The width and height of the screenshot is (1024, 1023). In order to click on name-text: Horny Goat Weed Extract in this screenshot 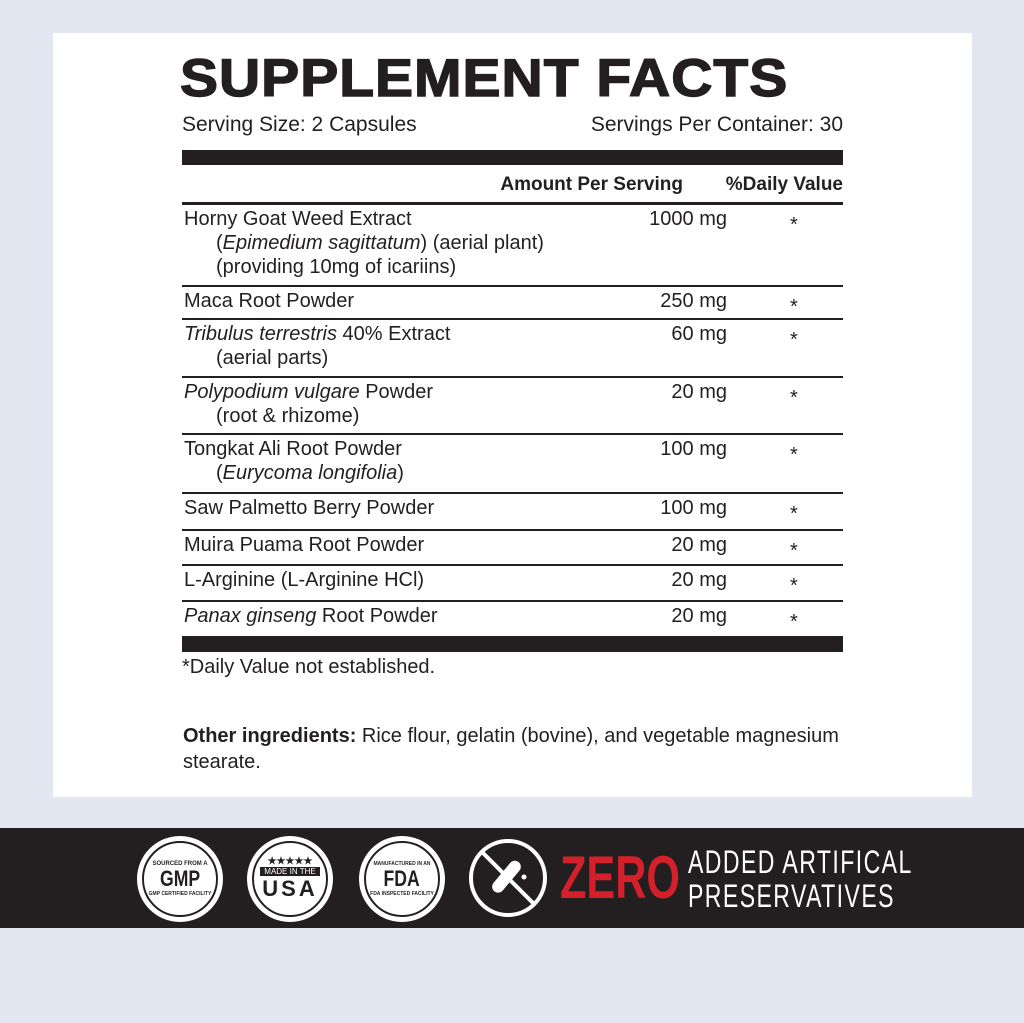, I will do `click(298, 219)`.